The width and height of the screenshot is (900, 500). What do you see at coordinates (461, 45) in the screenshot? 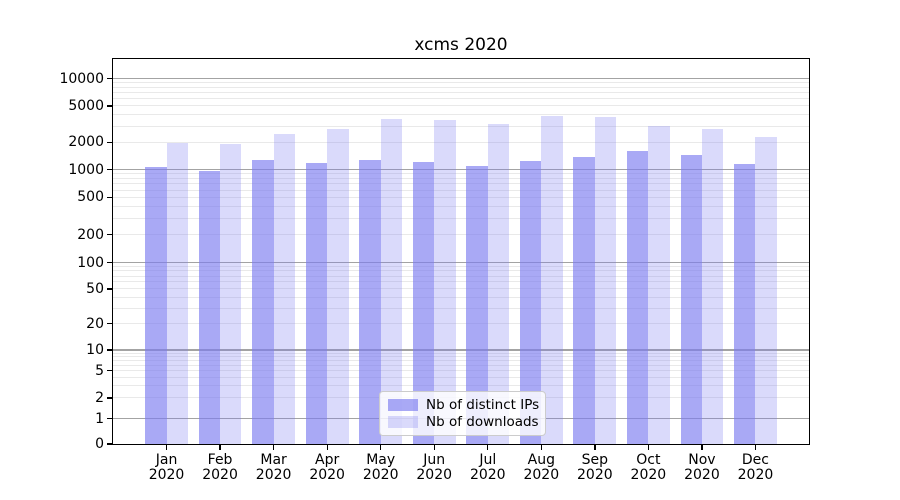
I see `chart-title: xcms 2020` at bounding box center [461, 45].